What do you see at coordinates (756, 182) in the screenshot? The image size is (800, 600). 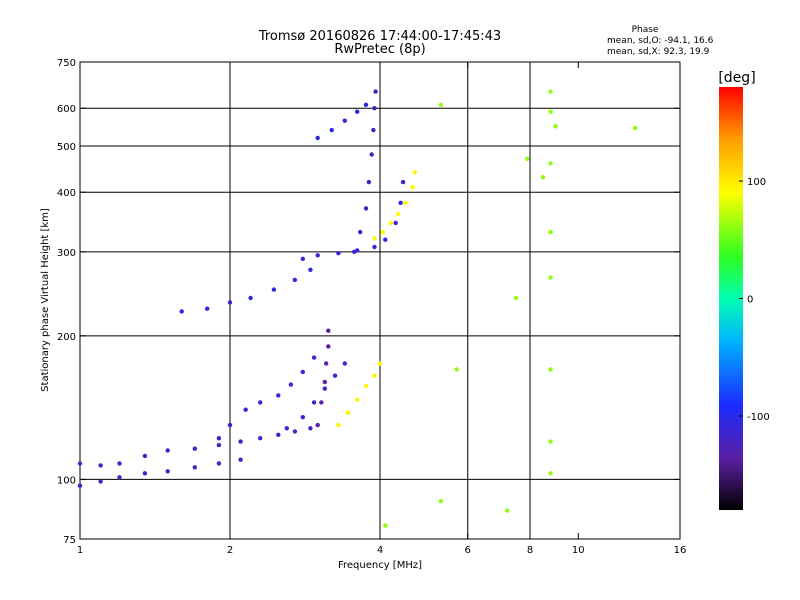 I see `colorbar-tick-label: 100` at bounding box center [756, 182].